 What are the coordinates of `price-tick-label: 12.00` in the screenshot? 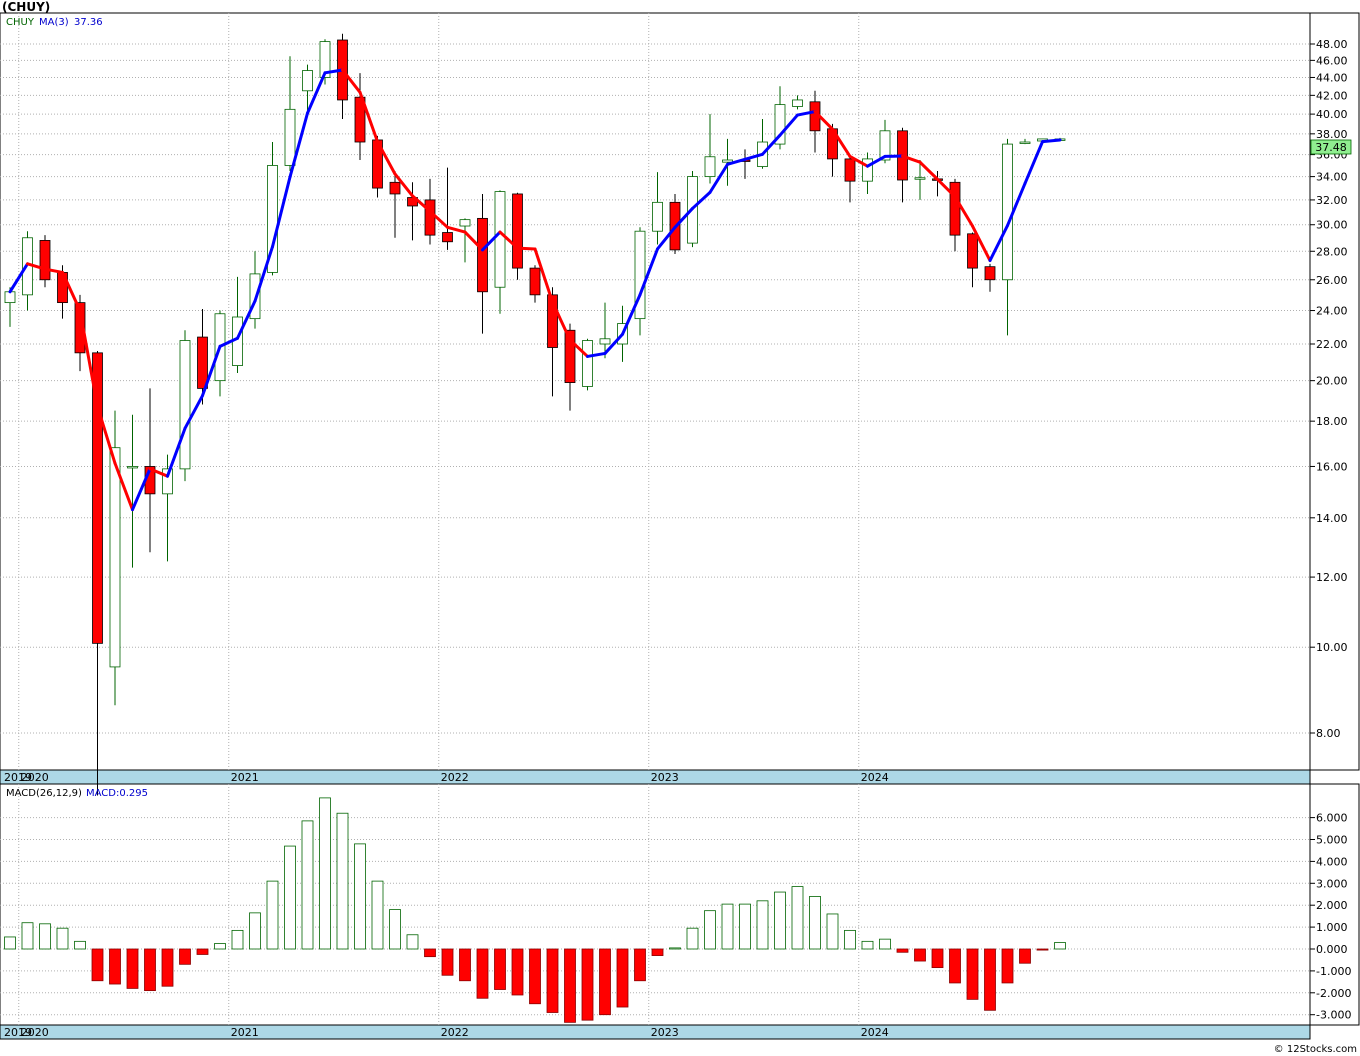 It's located at (1332, 577).